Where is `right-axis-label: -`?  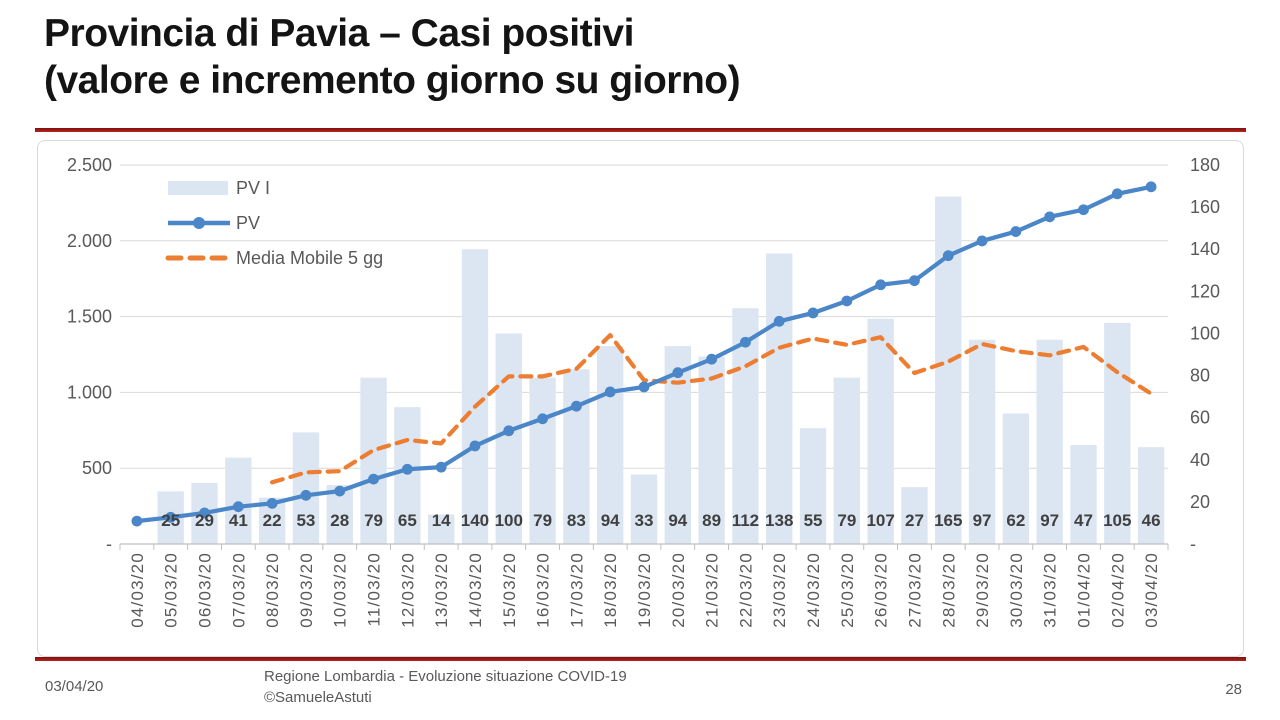
right-axis-label: - is located at coordinates (1193, 544).